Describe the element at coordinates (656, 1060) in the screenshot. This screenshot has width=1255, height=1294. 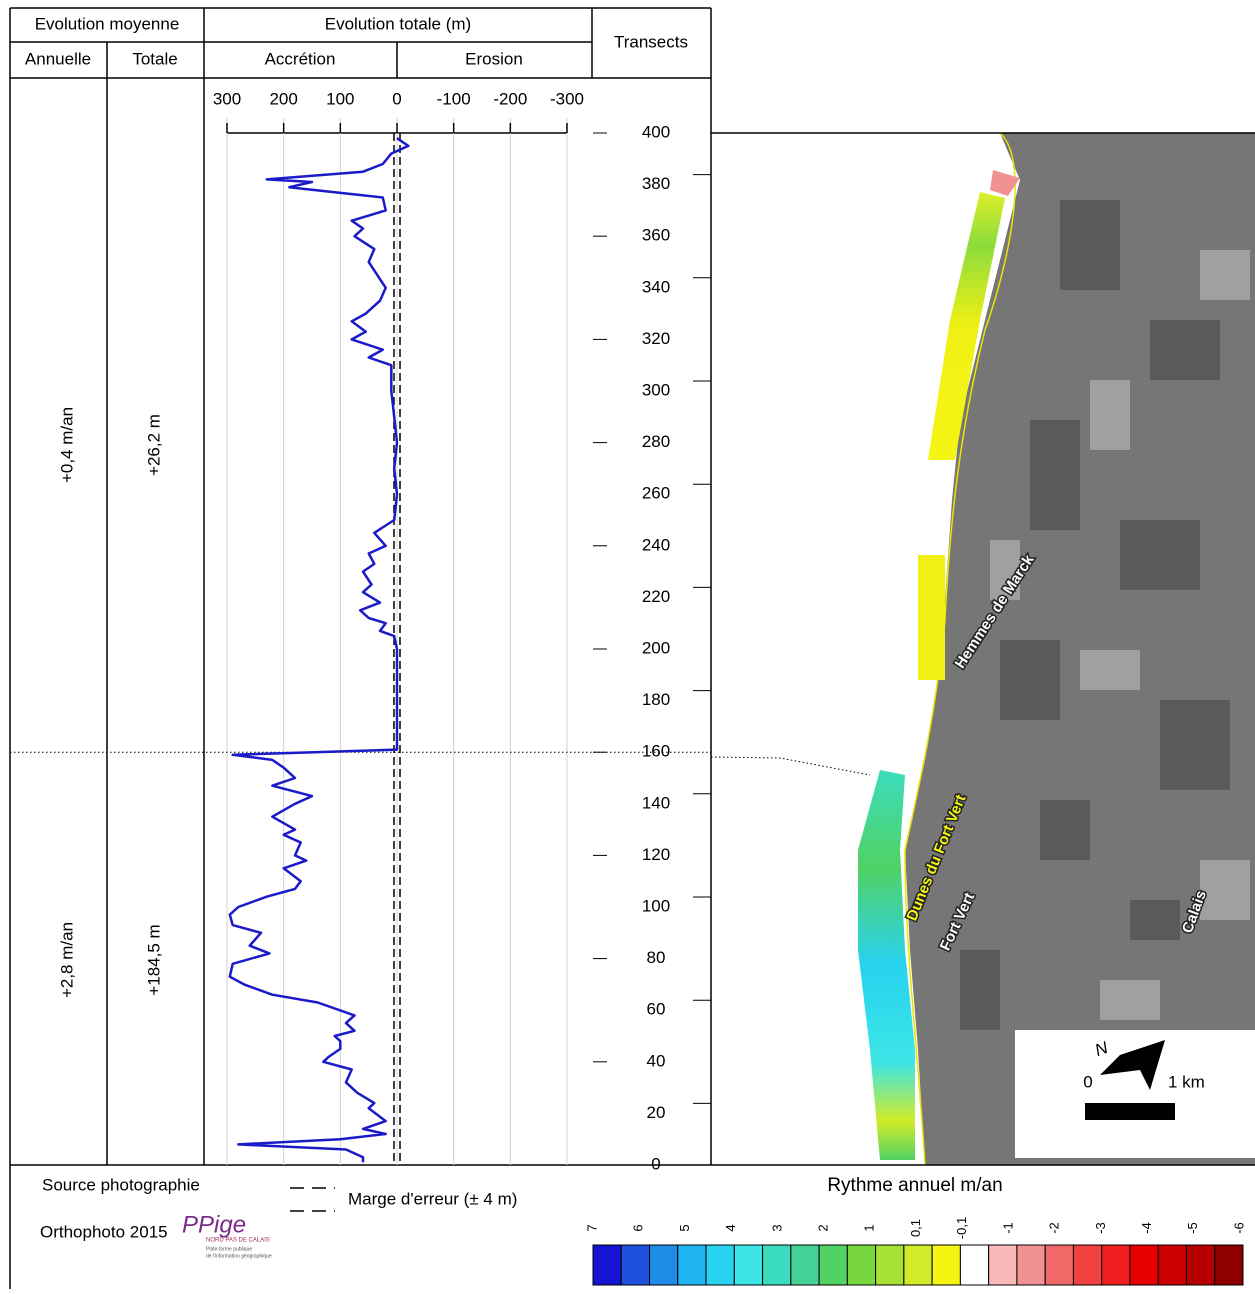
I see `y-tick-label: 40` at that location.